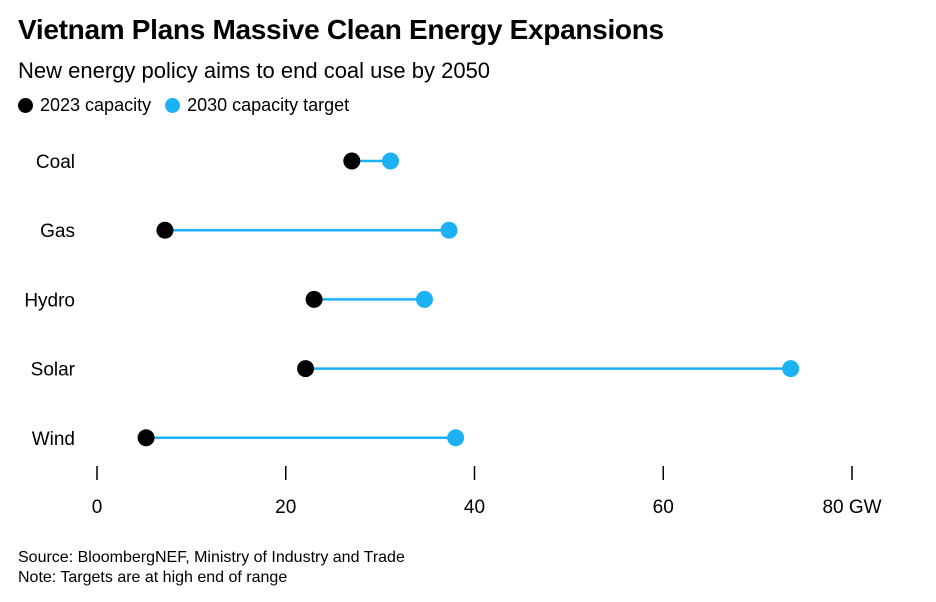  Describe the element at coordinates (25, 105) in the screenshot. I see `legend-swatch-2023` at that location.